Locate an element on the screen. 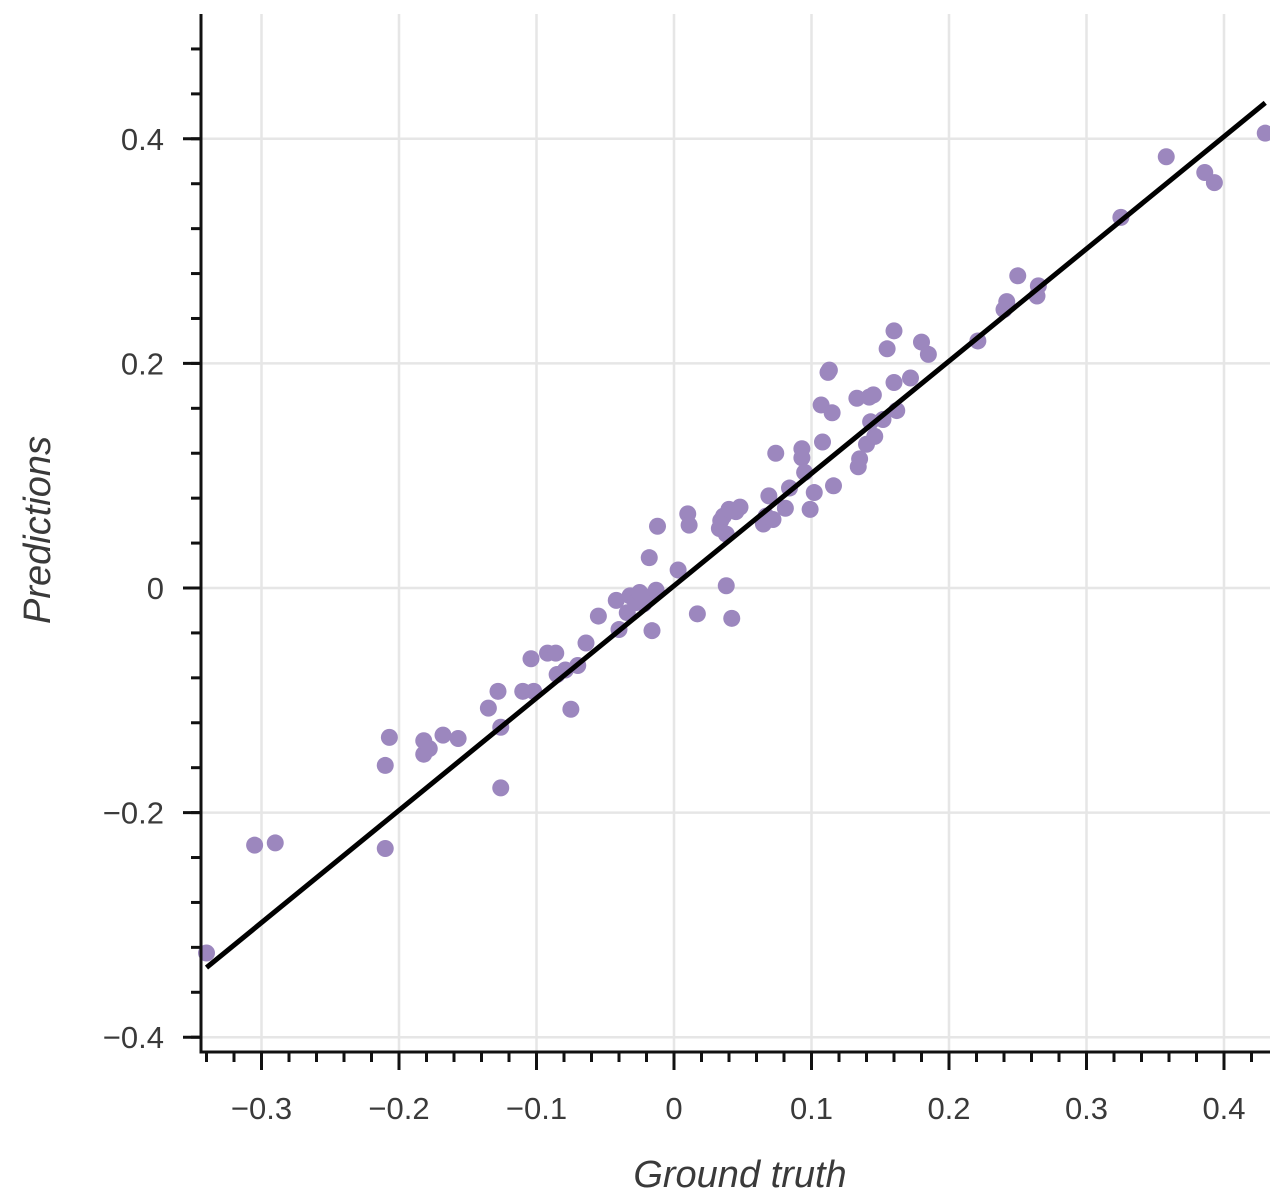 The width and height of the screenshot is (1270, 1203). y-tick-labels: −0.4 −0.2 0 0.2 0.4 is located at coordinates (133, 588).